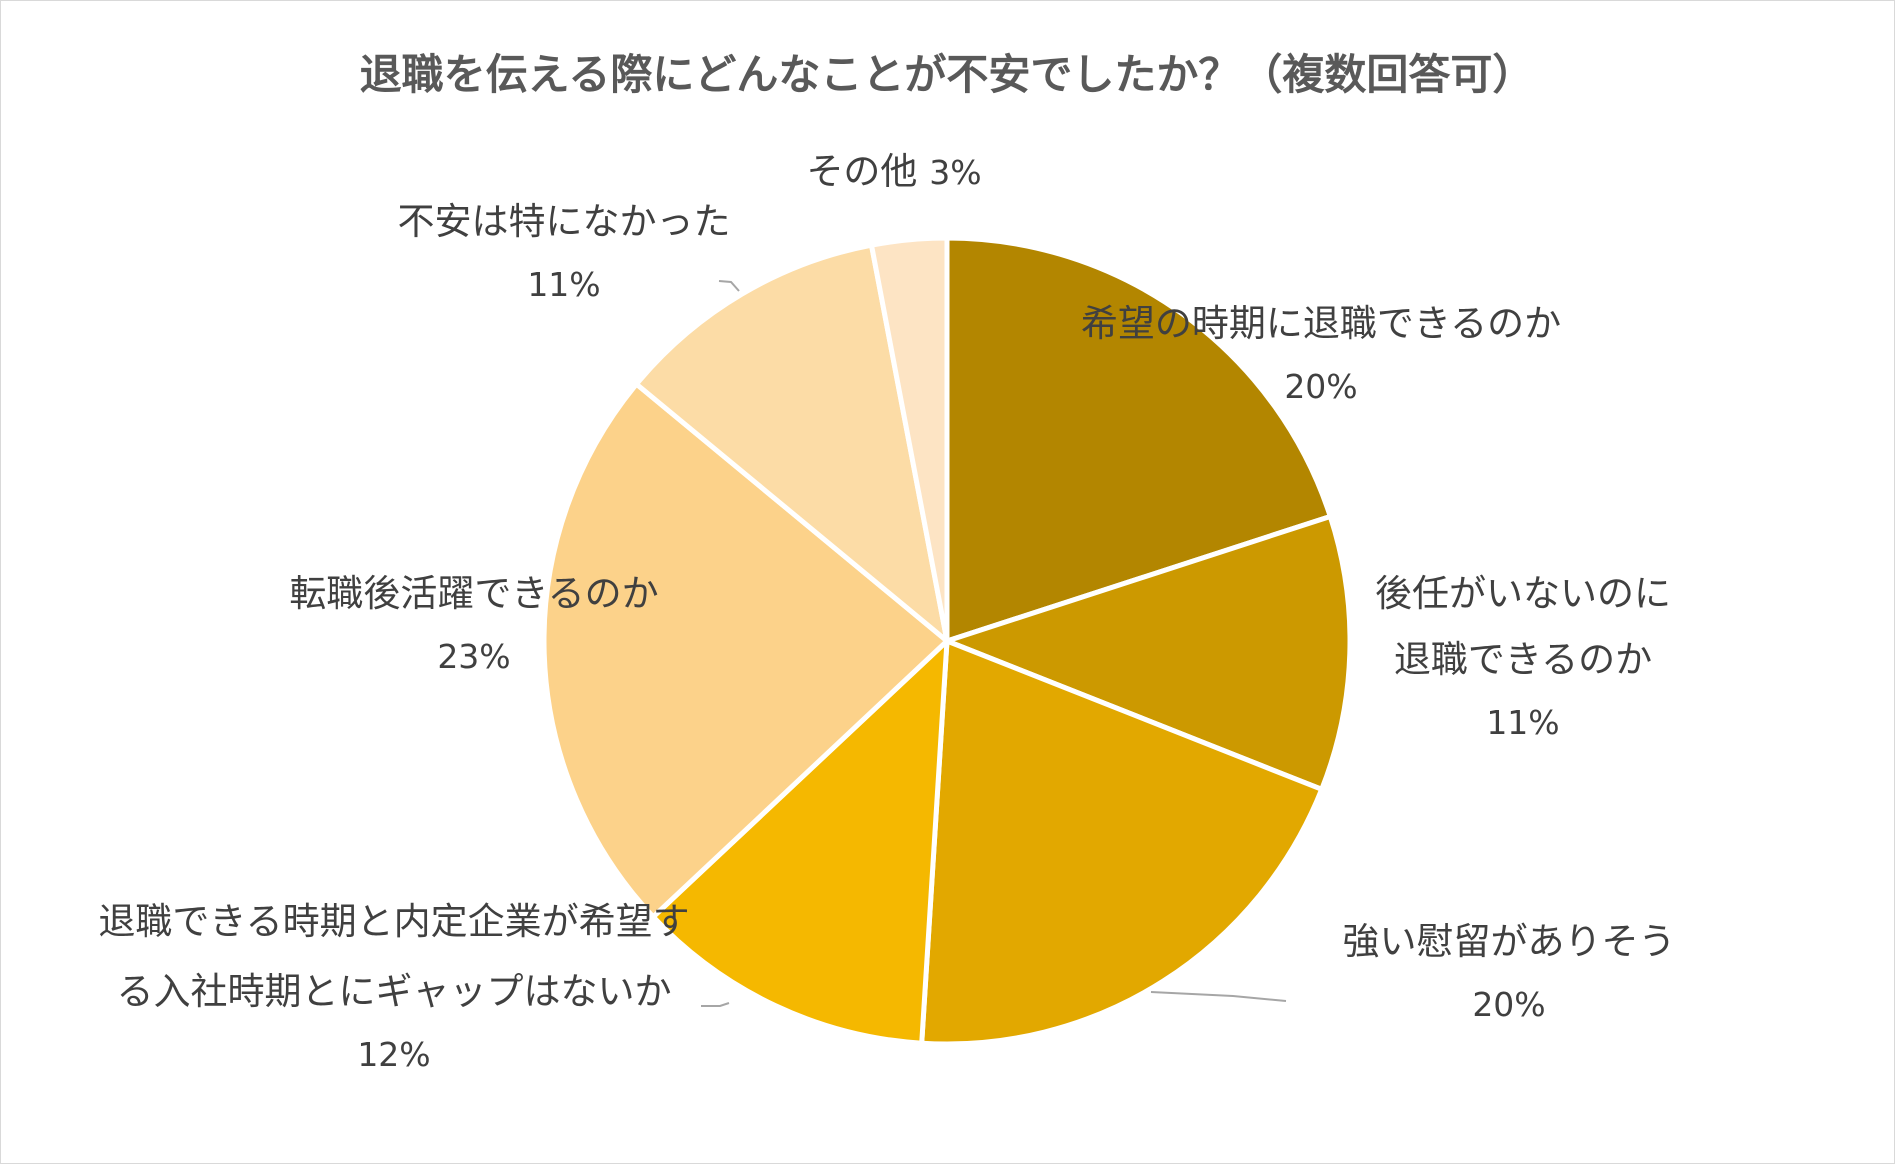 The image size is (1895, 1164). What do you see at coordinates (473, 593) in the screenshot?
I see `slice-label: 転職後活躍できるのか` at bounding box center [473, 593].